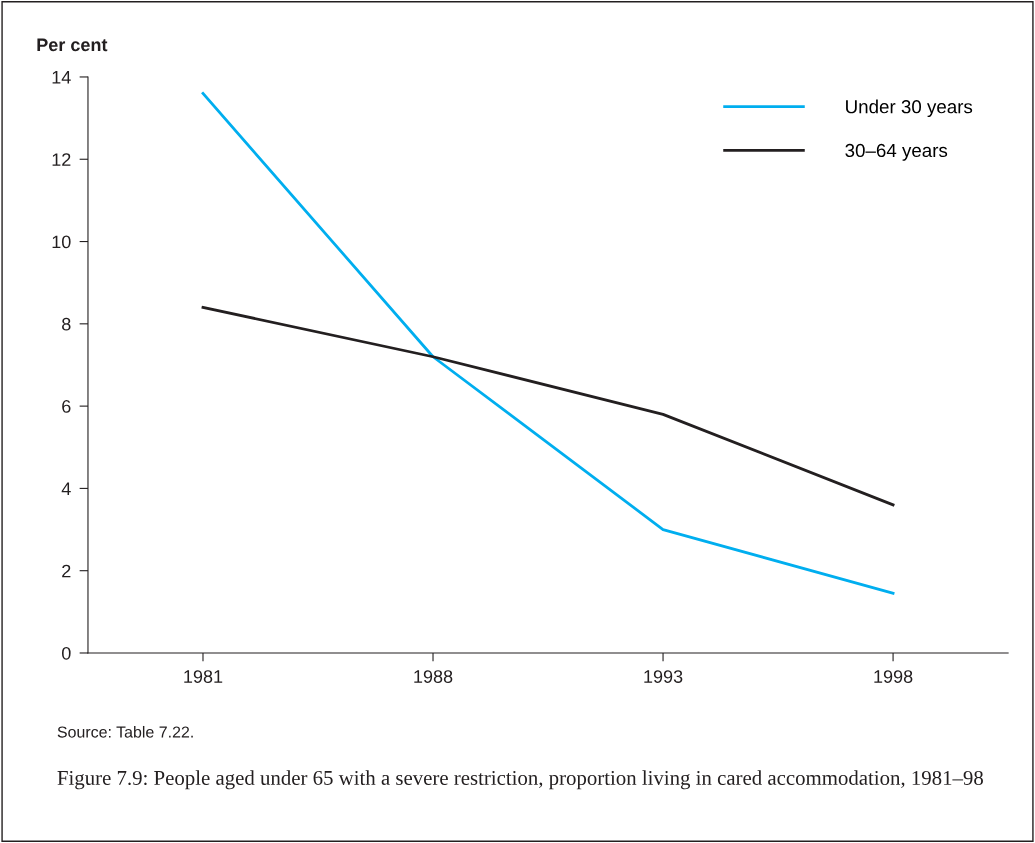  I want to click on x-tick-label: 1988, so click(433, 676).